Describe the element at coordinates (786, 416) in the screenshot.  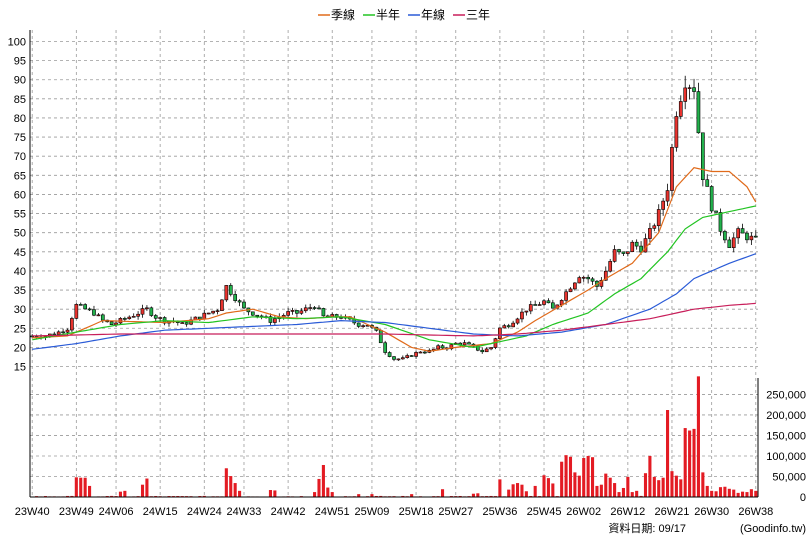
I see `volume-tick-label: 200,000` at that location.